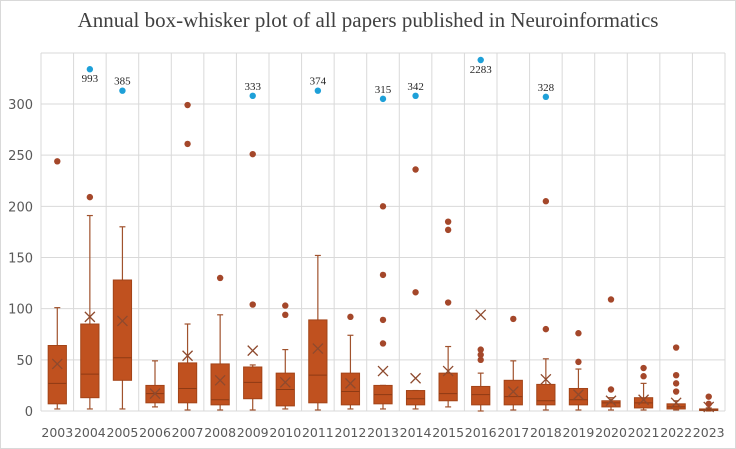 The height and width of the screenshot is (449, 736). What do you see at coordinates (123, 432) in the screenshot?
I see `x-tick-label: 2005` at bounding box center [123, 432].